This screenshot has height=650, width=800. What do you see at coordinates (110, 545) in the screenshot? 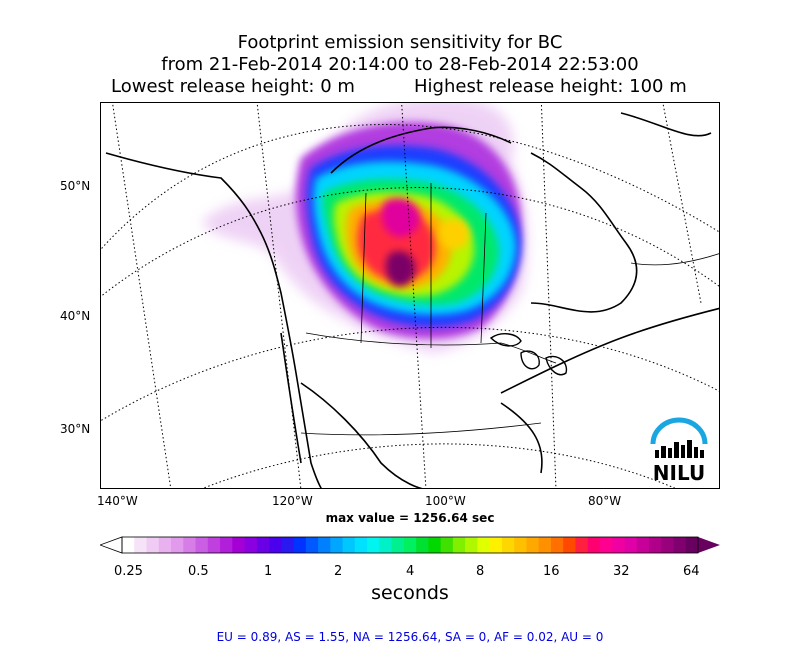
I see `colorbar-min-extend` at bounding box center [110, 545].